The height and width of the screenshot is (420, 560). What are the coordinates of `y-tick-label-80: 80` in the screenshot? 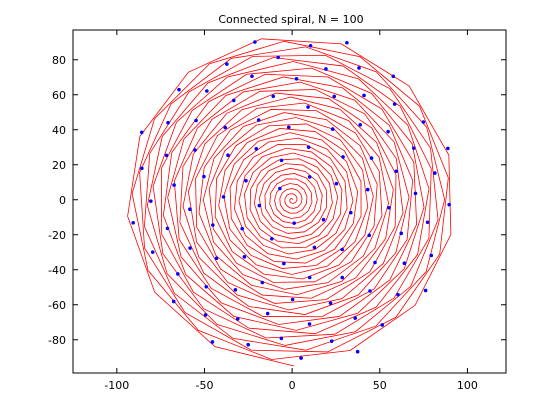 It's located at (59, 60).